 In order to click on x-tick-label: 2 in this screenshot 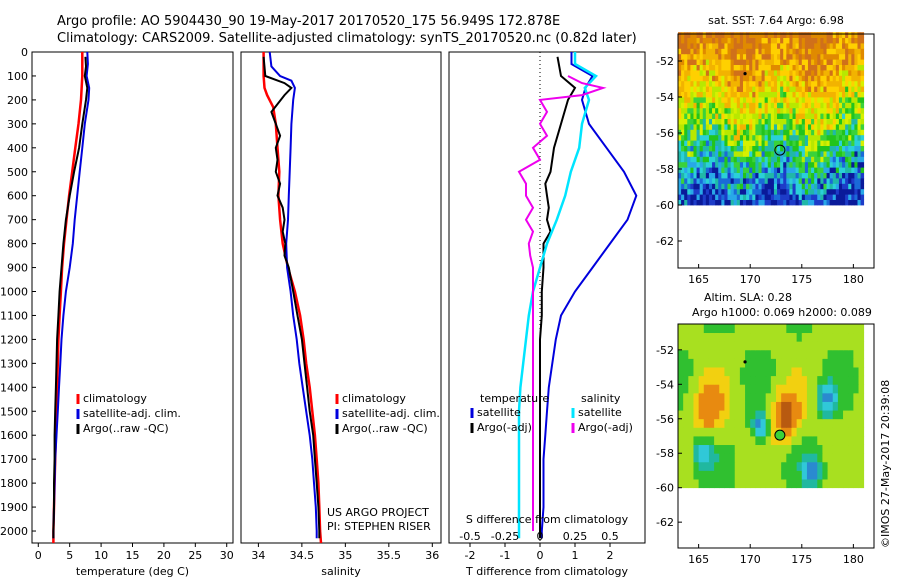, I will do `click(610, 555)`.